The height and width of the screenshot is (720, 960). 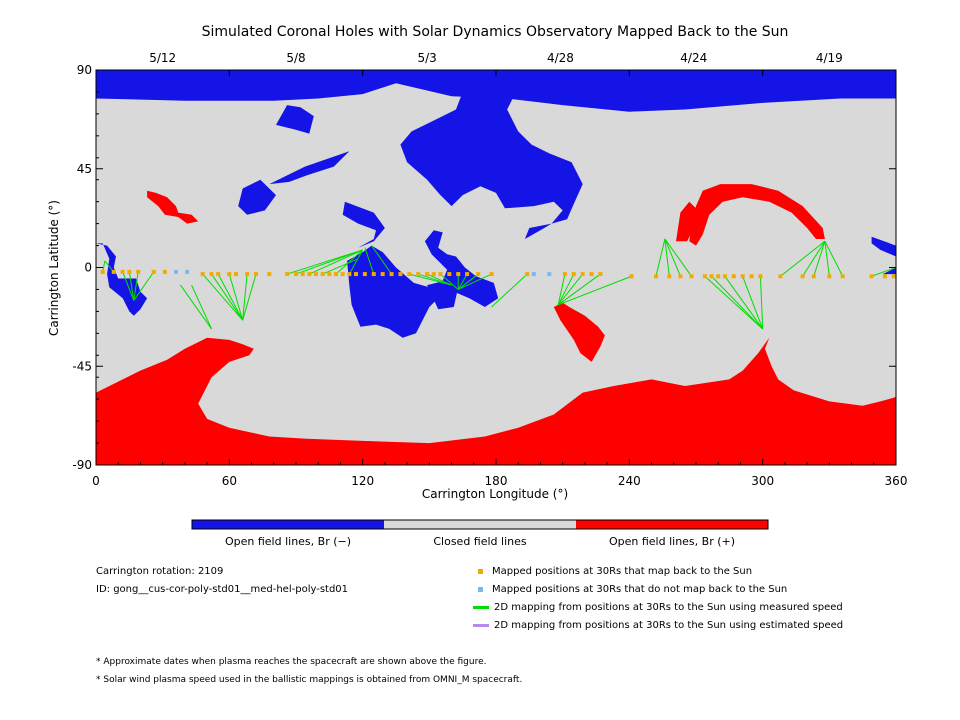 I want to click on top-date-label-5: 4/19, so click(x=829, y=58).